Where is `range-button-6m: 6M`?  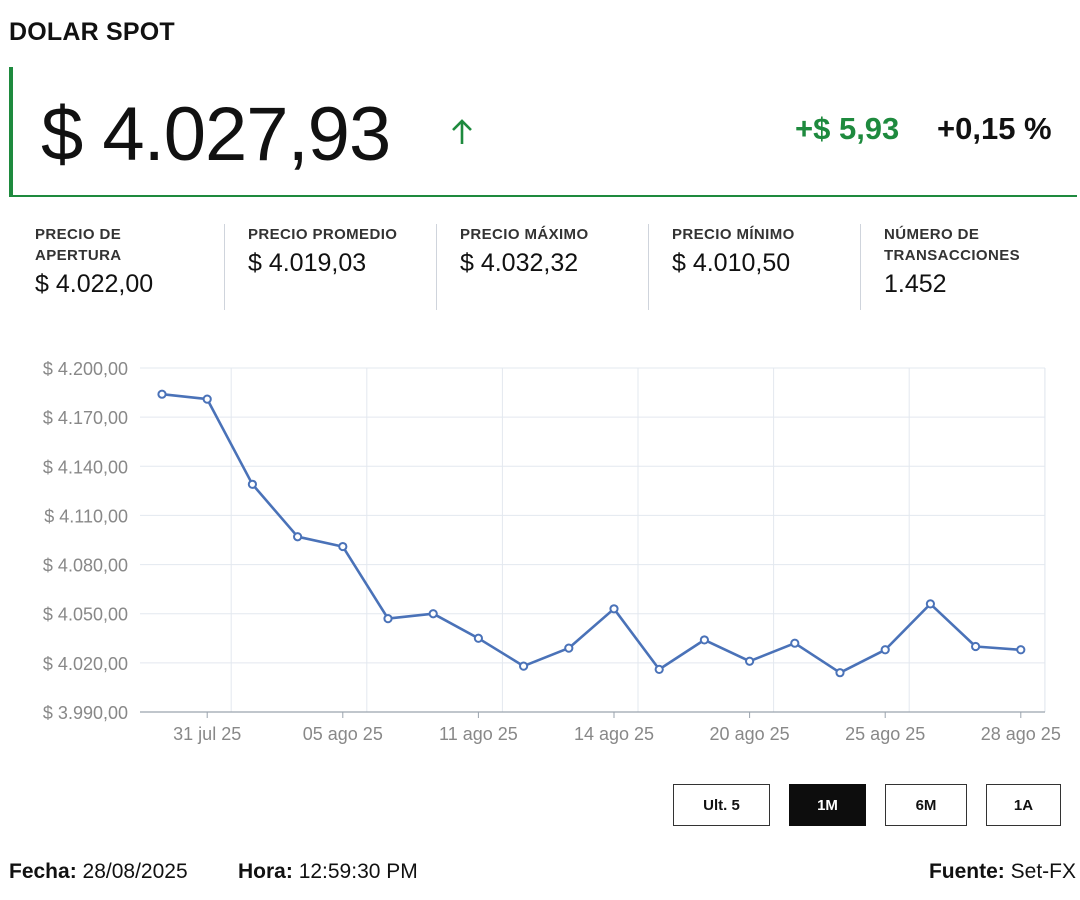 range-button-6m: 6M is located at coordinates (926, 805).